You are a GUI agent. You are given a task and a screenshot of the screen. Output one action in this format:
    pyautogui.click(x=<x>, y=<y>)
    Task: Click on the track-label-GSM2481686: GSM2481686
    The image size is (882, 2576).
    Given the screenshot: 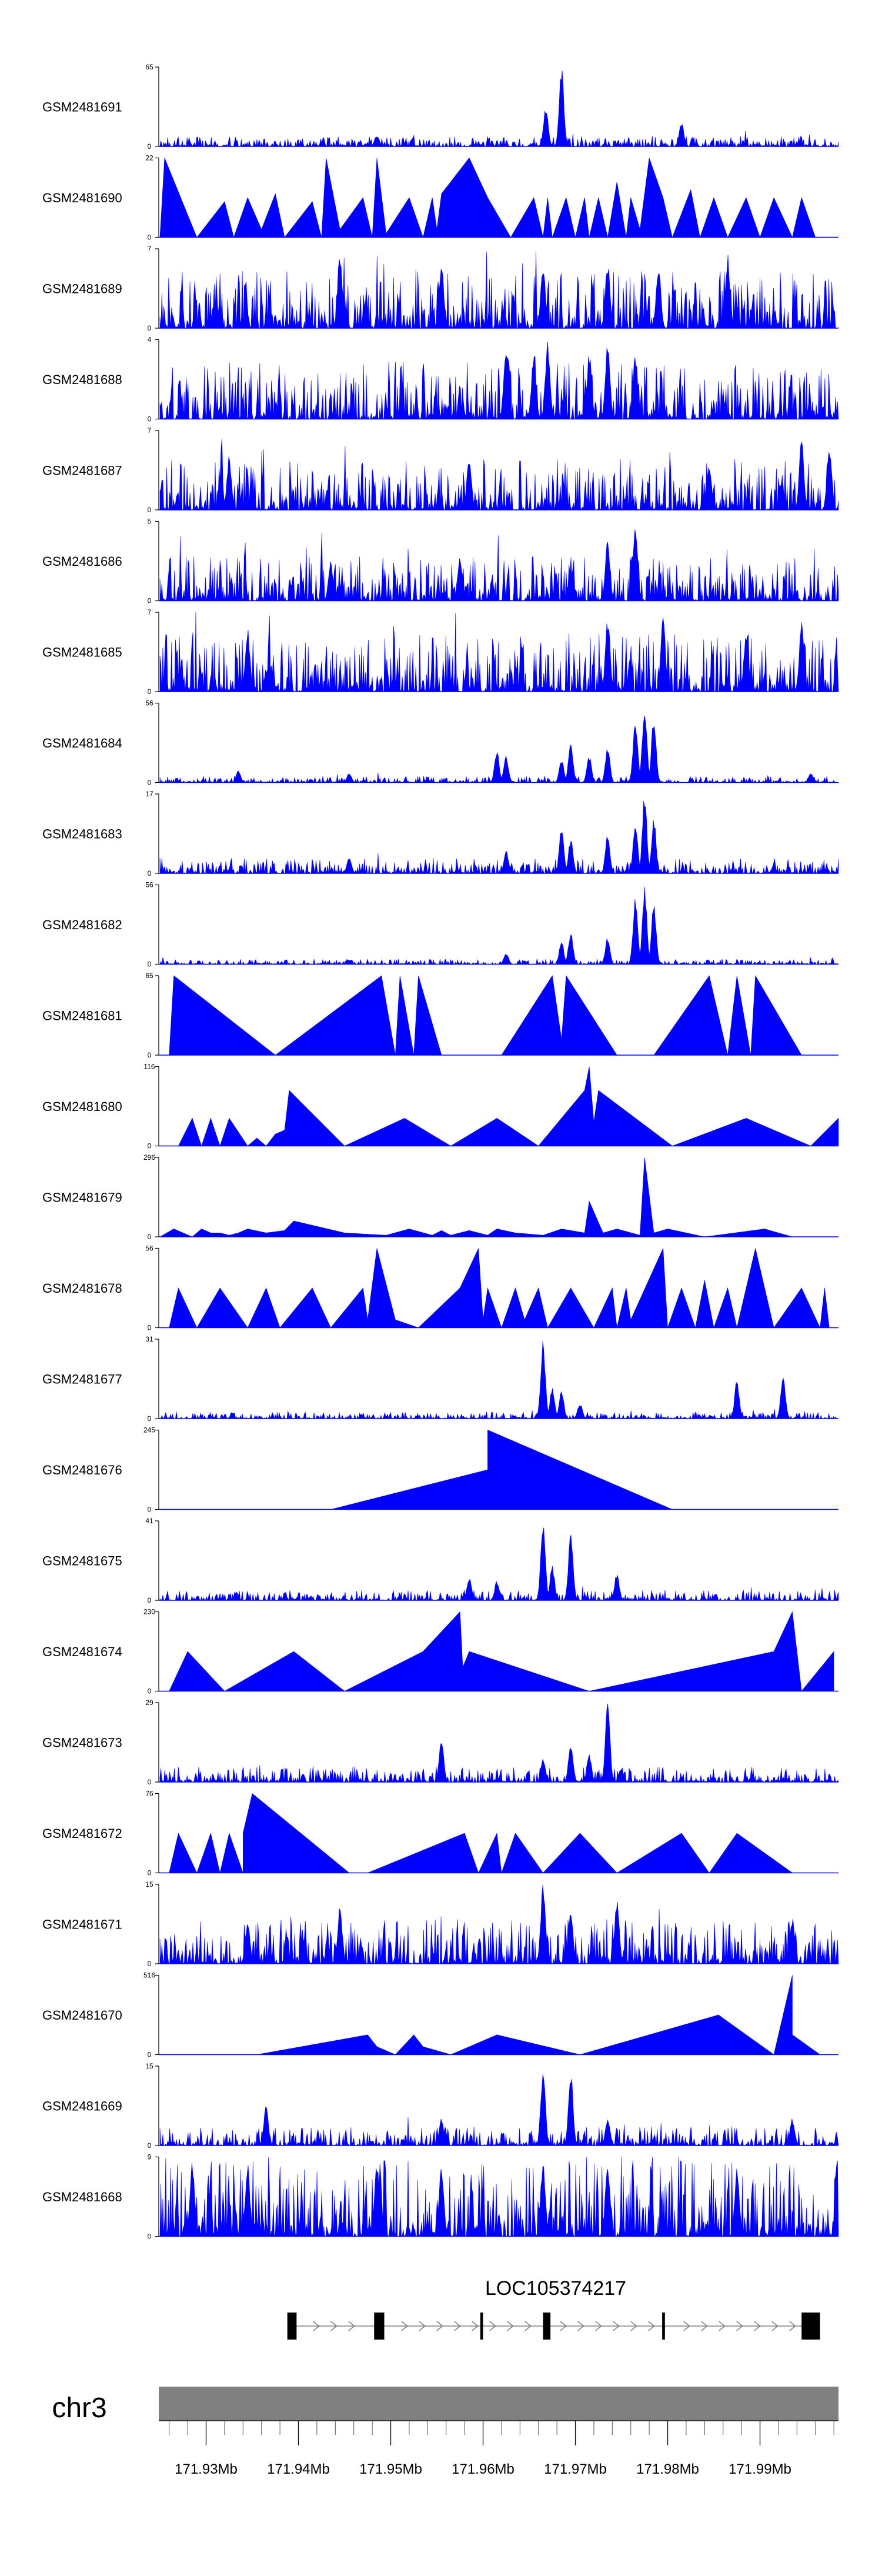 What is the action you would take?
    pyautogui.click(x=82, y=561)
    